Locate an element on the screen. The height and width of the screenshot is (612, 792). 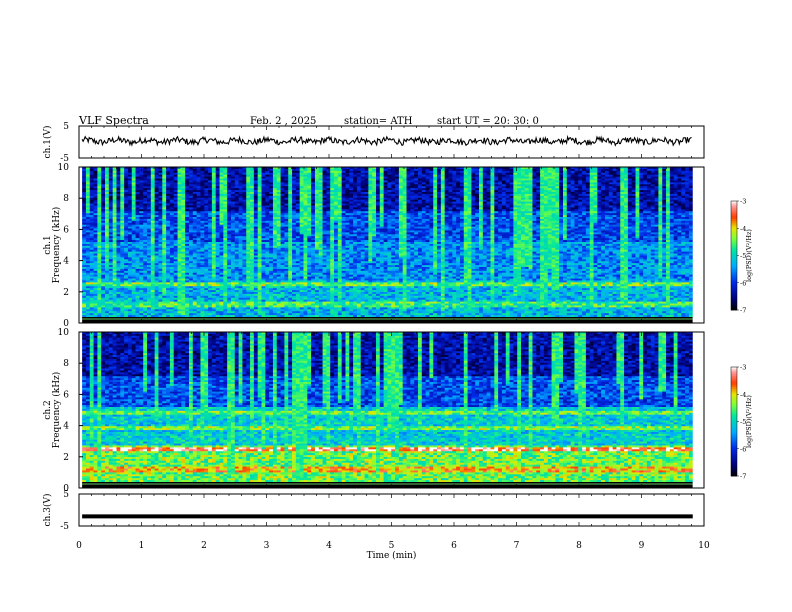
y-axis-label: ch.1(V) is located at coordinates (47, 142).